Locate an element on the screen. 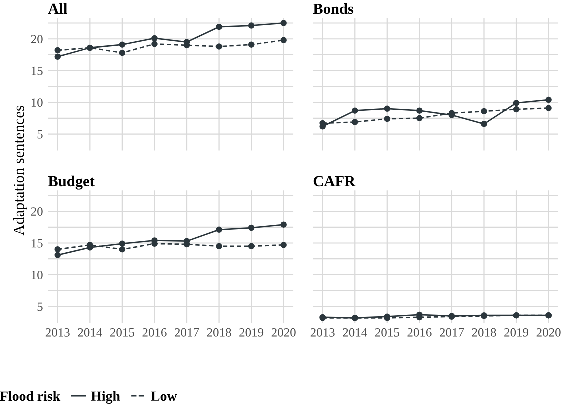 The height and width of the screenshot is (404, 567). chart-title: CAFR is located at coordinates (335, 181).